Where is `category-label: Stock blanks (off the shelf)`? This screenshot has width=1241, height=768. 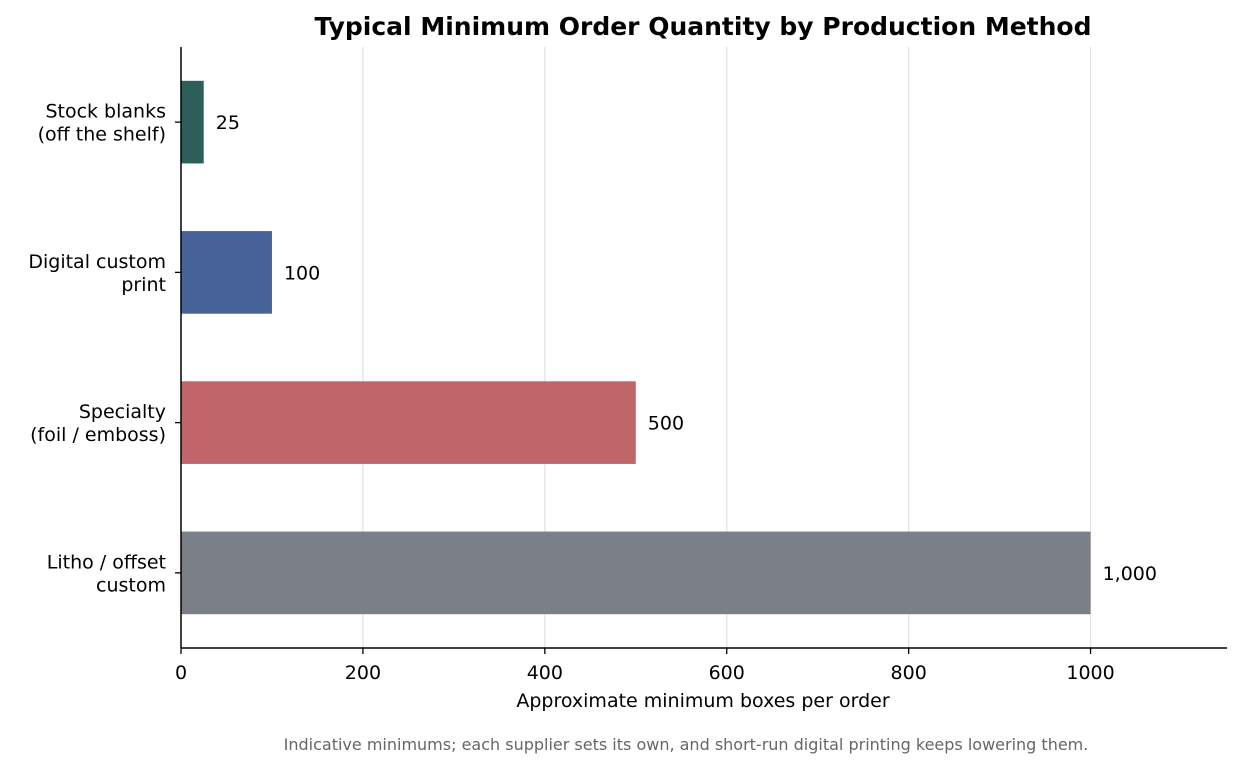 category-label: Stock blanks (off the shelf) is located at coordinates (102, 123).